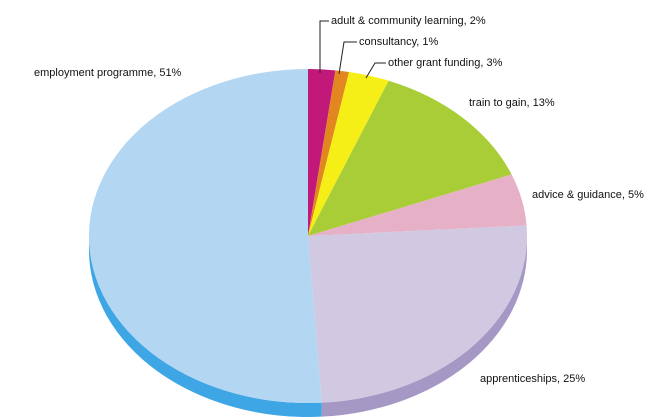 The width and height of the screenshot is (652, 417). I want to click on pie-slice-advice-guidance, so click(417, 205).